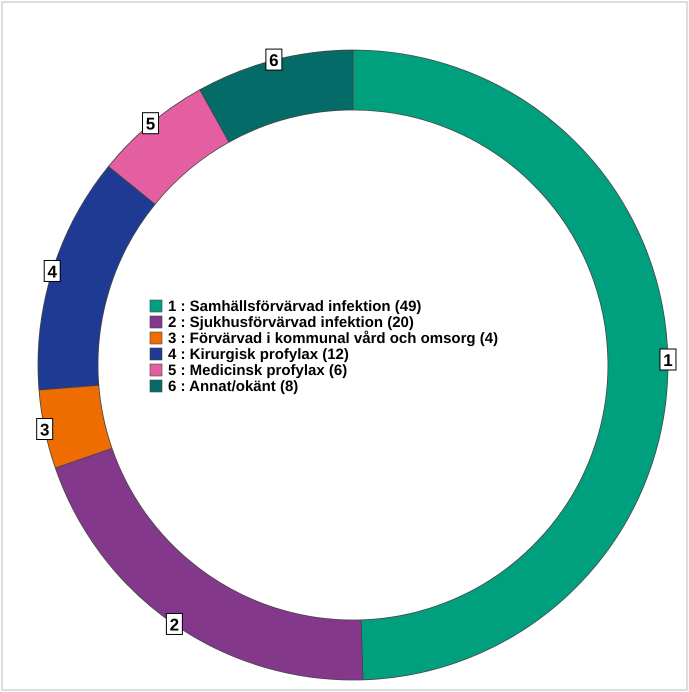  Describe the element at coordinates (45, 430) in the screenshot. I see `text: 3` at that location.